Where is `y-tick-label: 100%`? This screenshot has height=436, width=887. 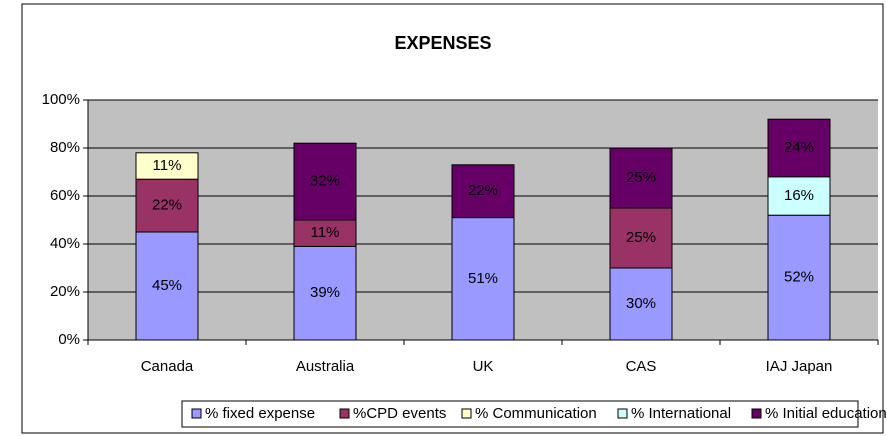 y-tick-label: 100% is located at coordinates (61, 99).